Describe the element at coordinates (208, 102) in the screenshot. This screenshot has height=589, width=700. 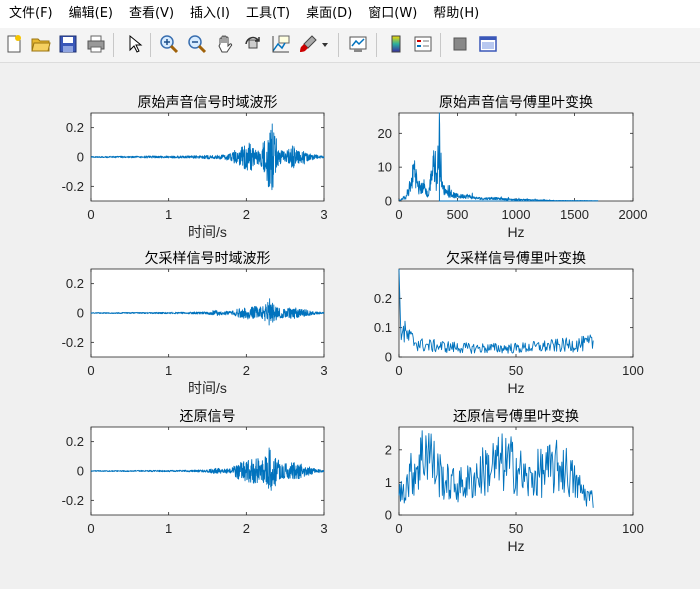
I see `subplot-title: 原始声音信号时域波形` at that location.